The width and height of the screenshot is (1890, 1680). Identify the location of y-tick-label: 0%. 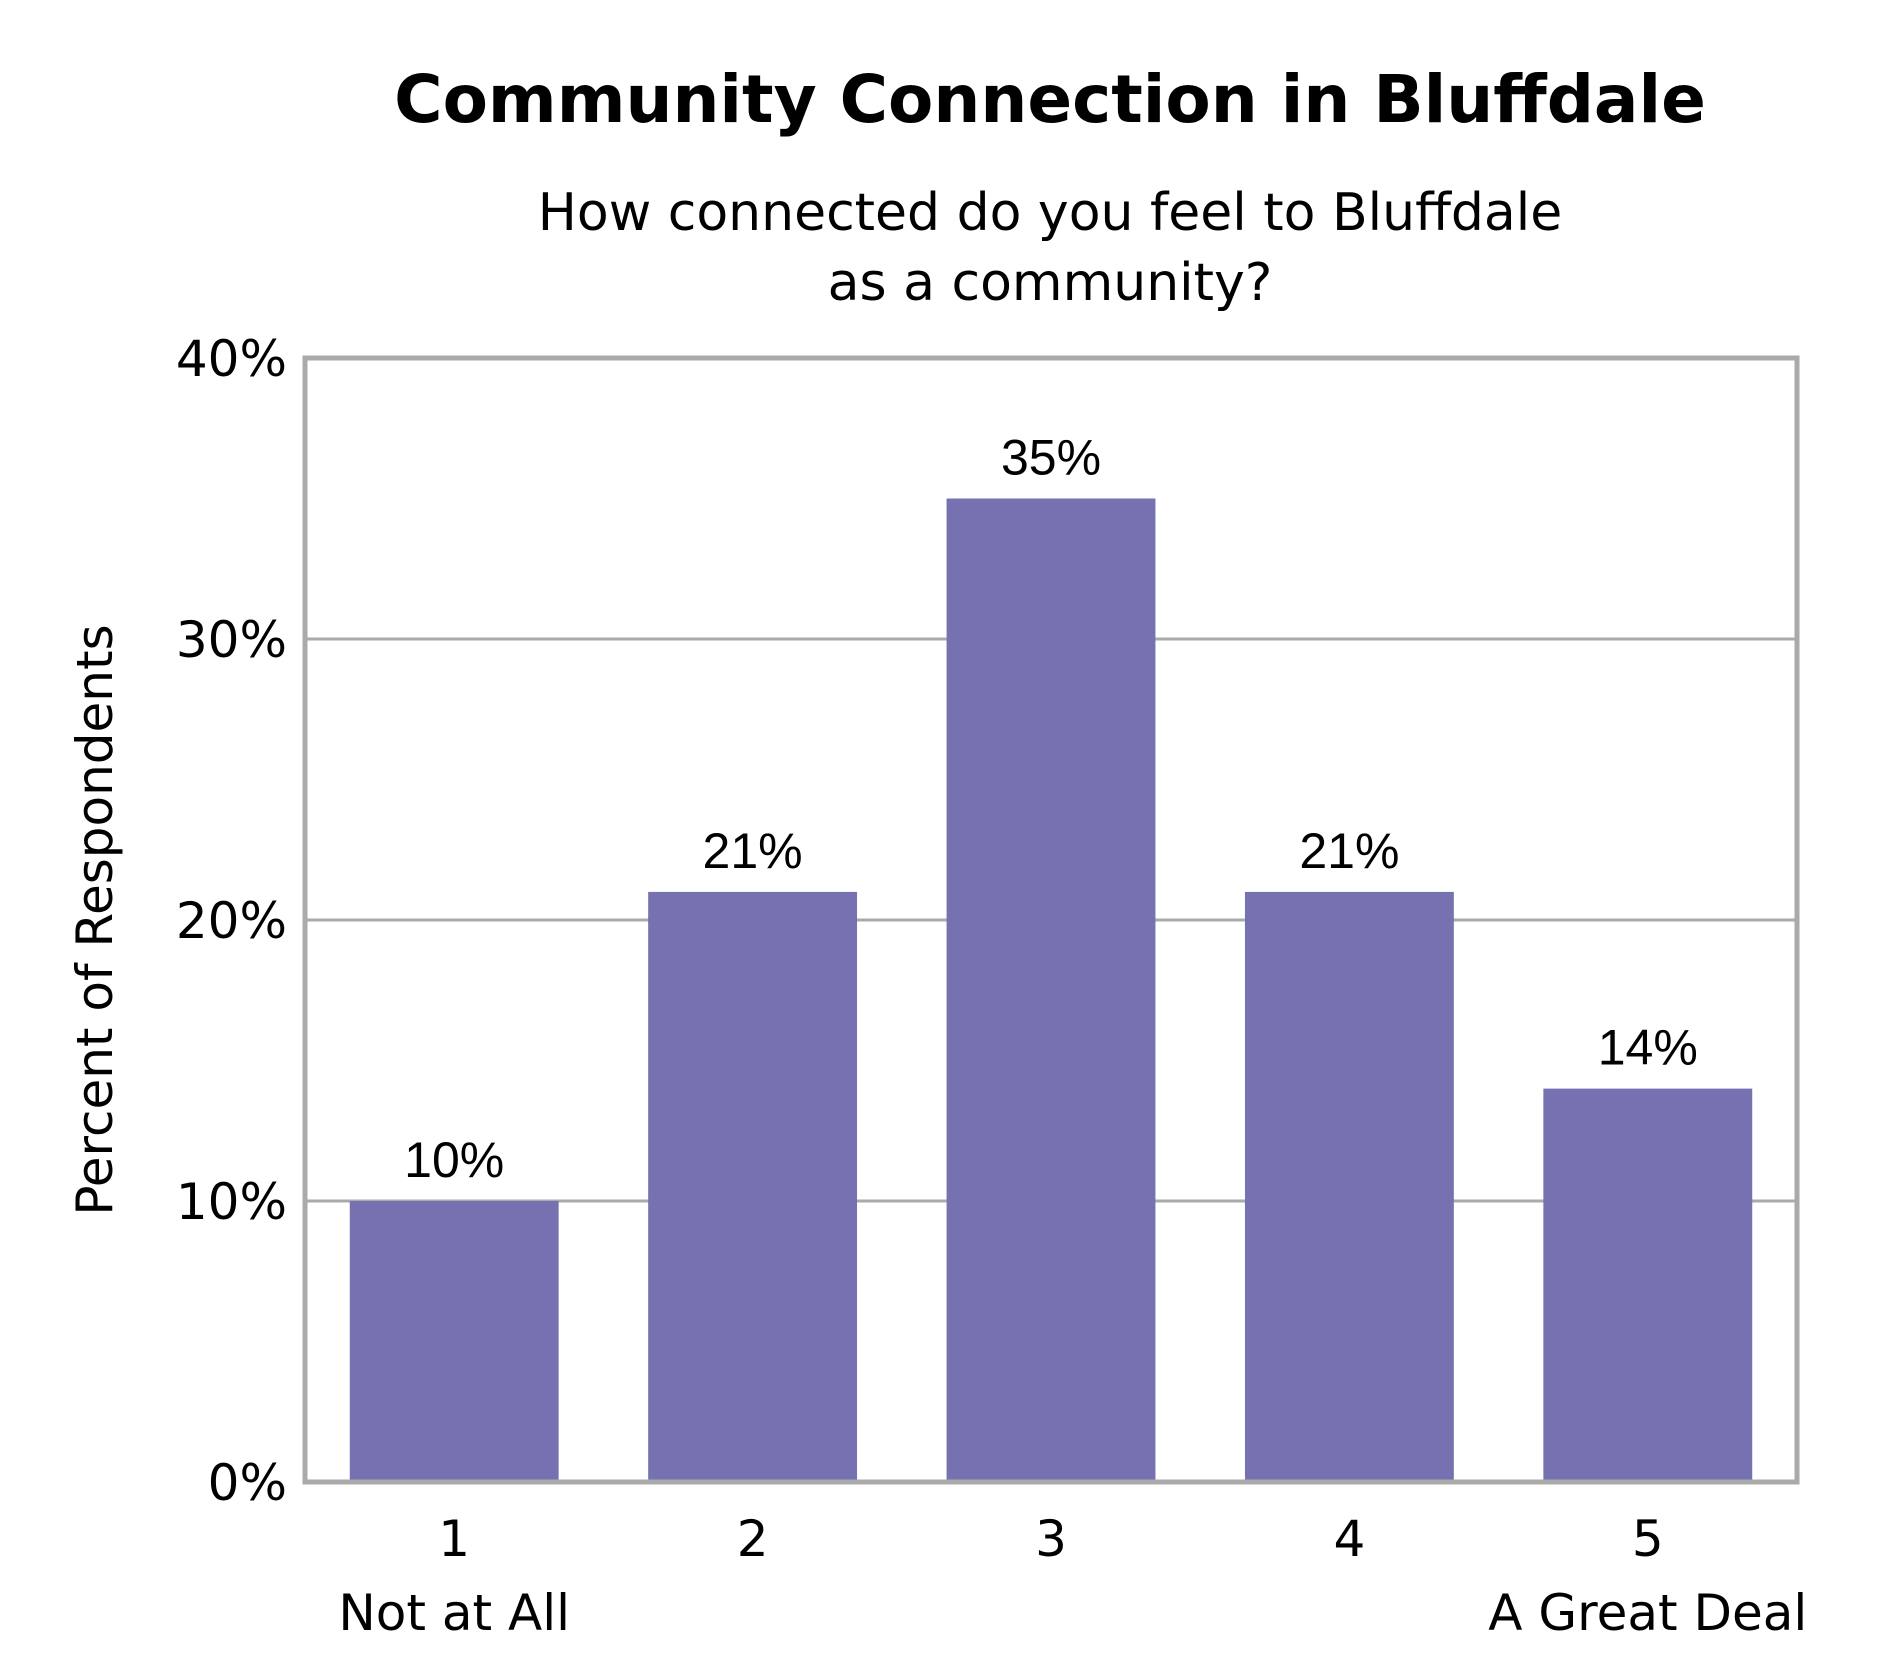
(247, 1483).